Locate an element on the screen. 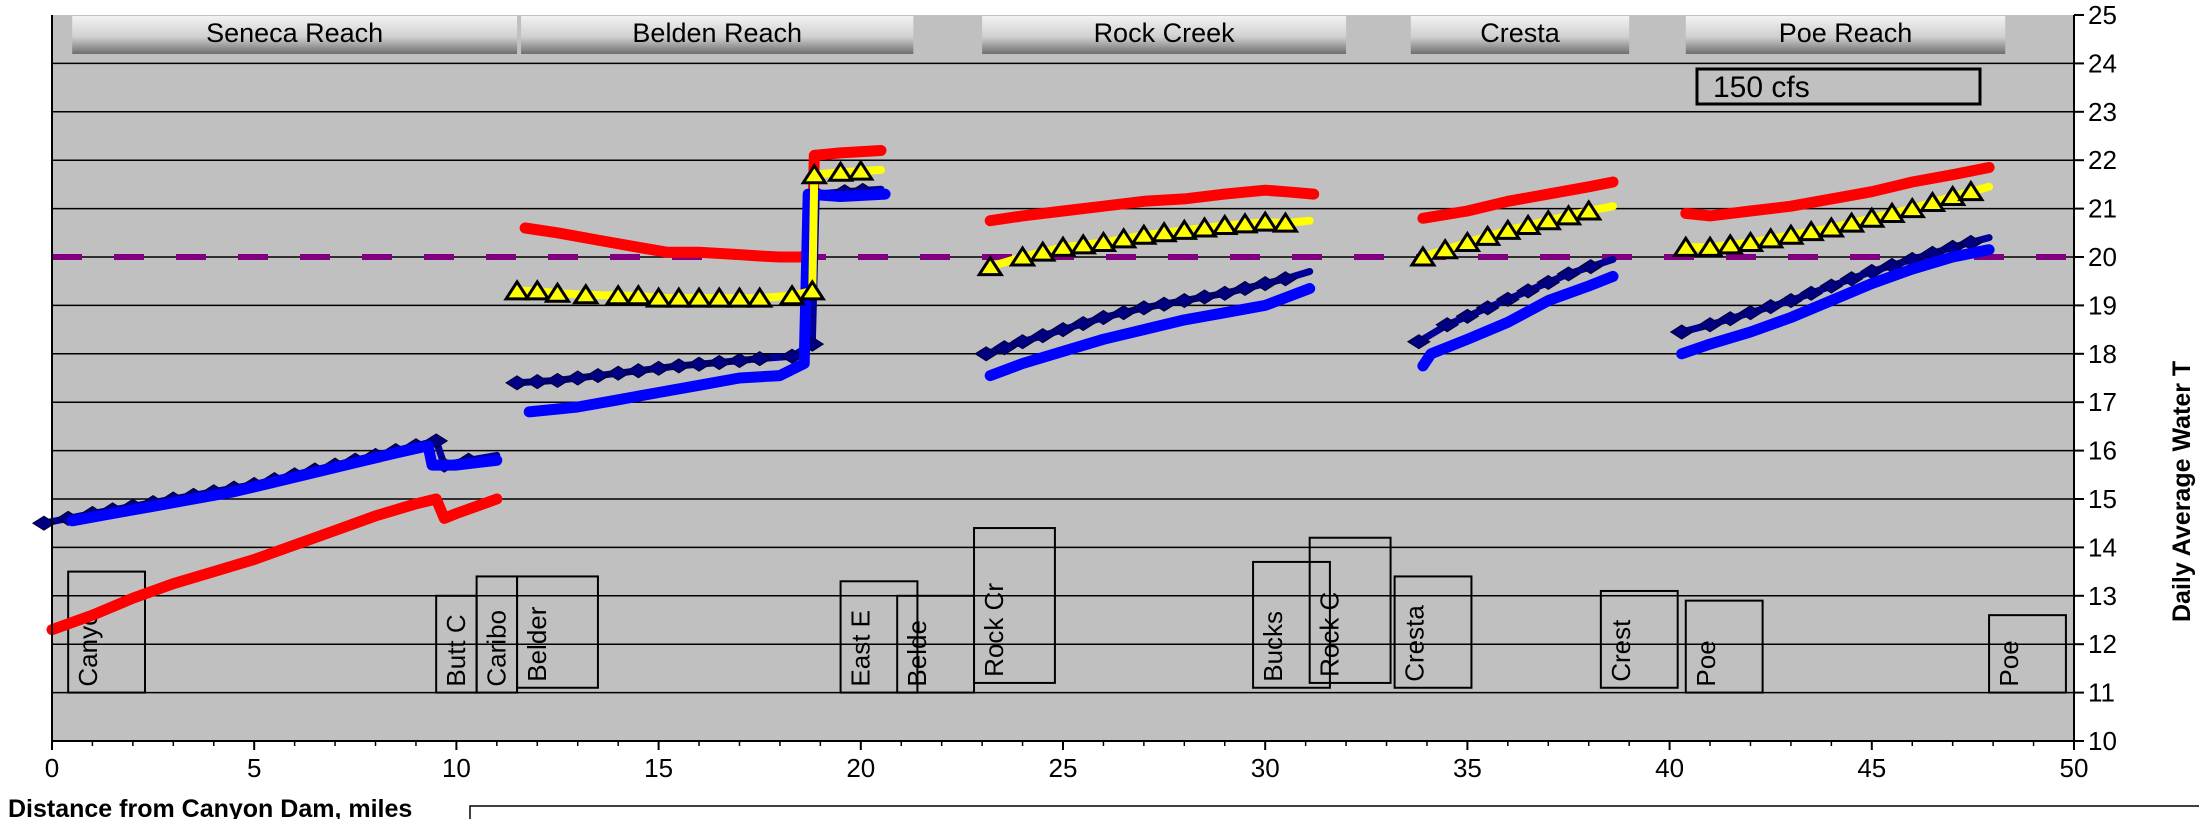  x-tick-label: 35 is located at coordinates (1467, 768).